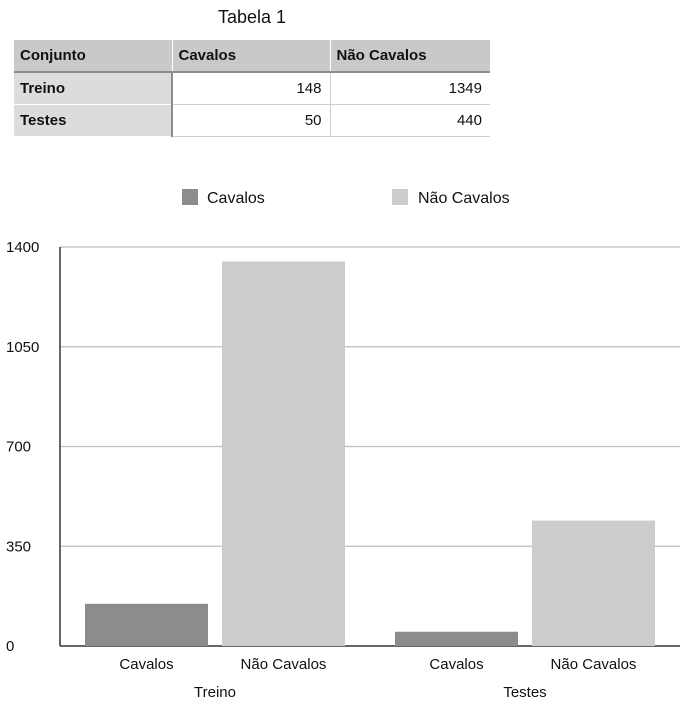  Describe the element at coordinates (236, 198) in the screenshot. I see `legend-label: Cavalos` at that location.